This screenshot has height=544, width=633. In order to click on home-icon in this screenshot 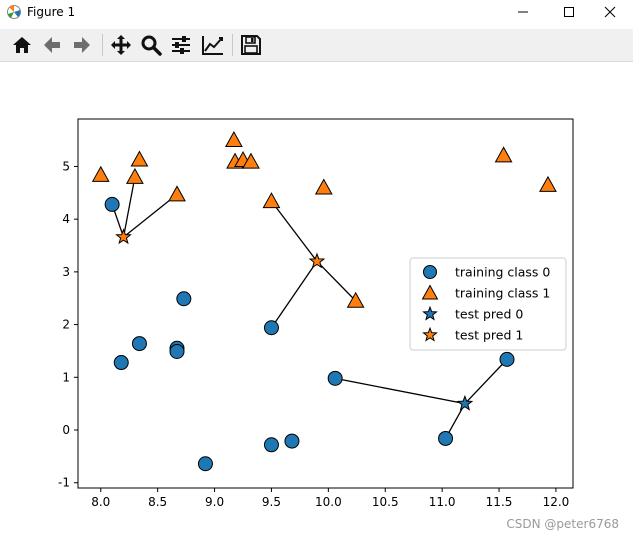, I will do `click(22, 45)`.